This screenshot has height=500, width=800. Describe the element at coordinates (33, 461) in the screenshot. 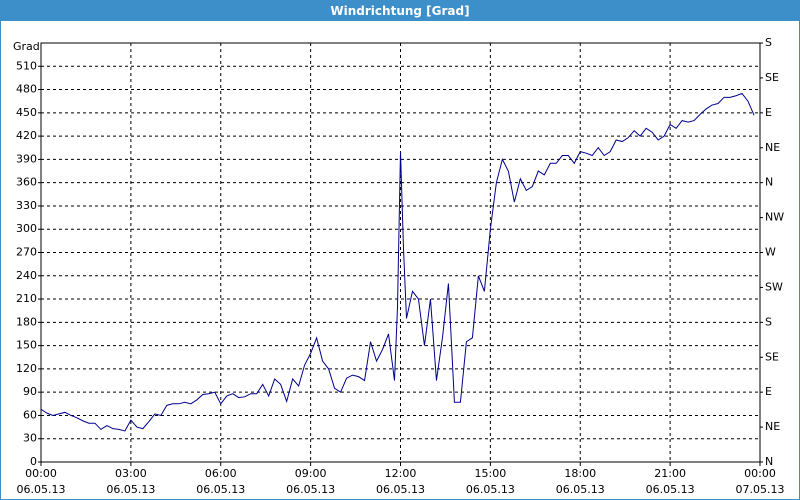

I see `y-tick-label: 0` at that location.